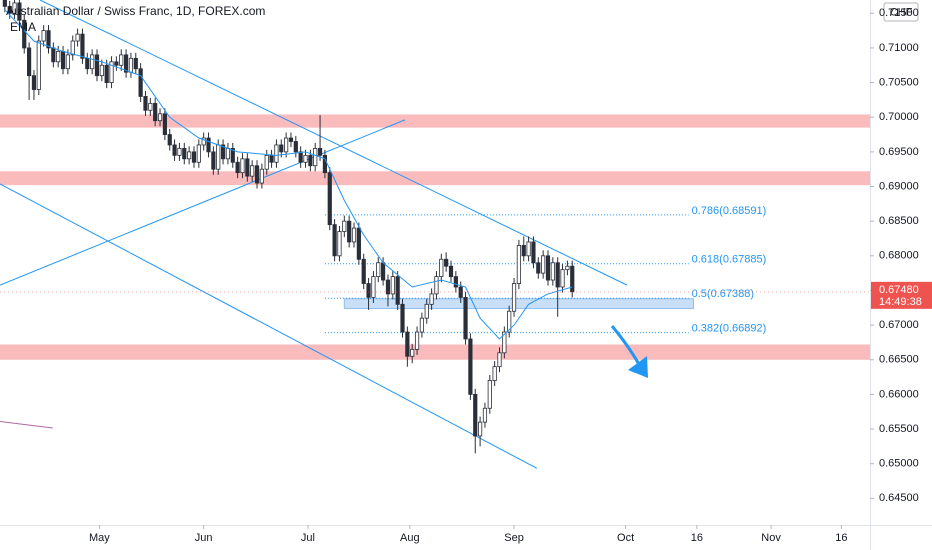 This screenshot has width=932, height=550. I want to click on x-tick-label: May, so click(99, 538).